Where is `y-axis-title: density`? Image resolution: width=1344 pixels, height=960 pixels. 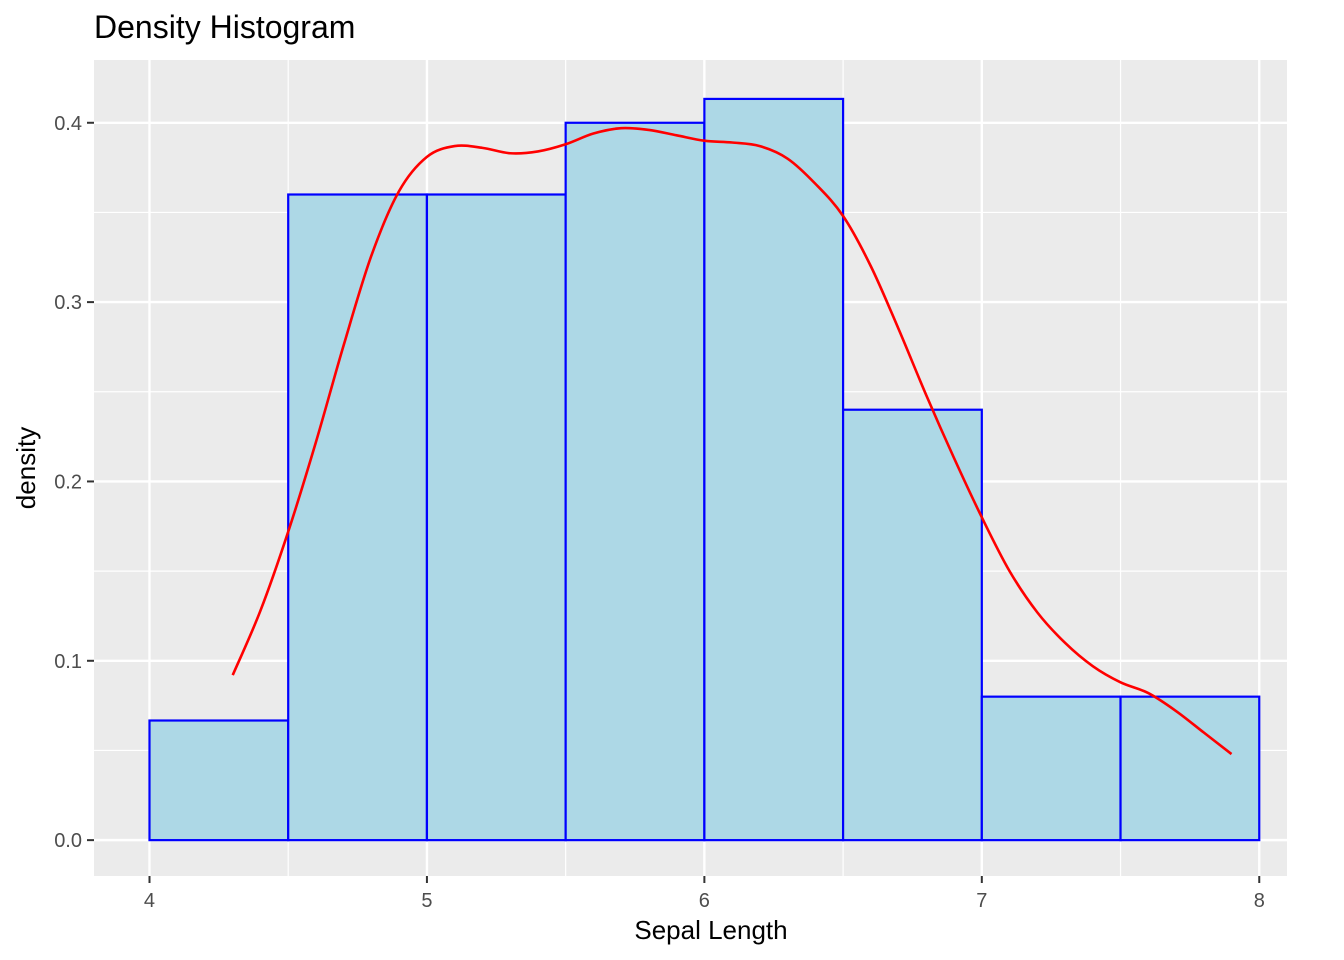 y-axis-title: density is located at coordinates (26, 468).